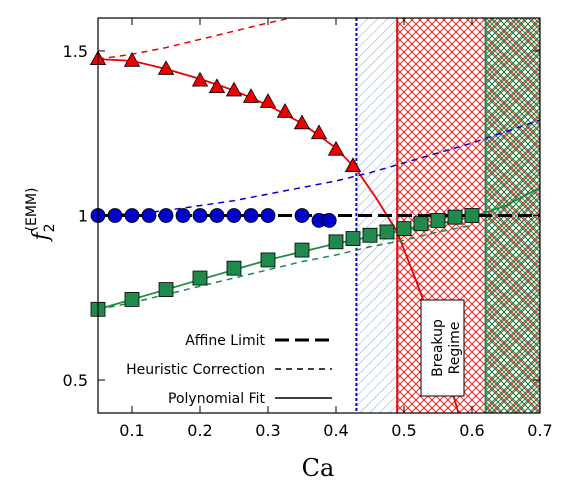 This screenshot has height=488, width=581. Describe the element at coordinates (83, 216) in the screenshot. I see `y-tick-label: 1` at that location.